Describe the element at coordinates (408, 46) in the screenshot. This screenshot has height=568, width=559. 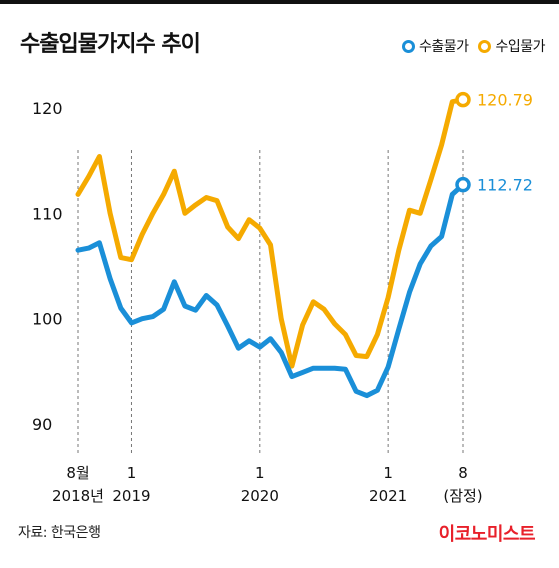
I see `legend-marker-export` at that location.